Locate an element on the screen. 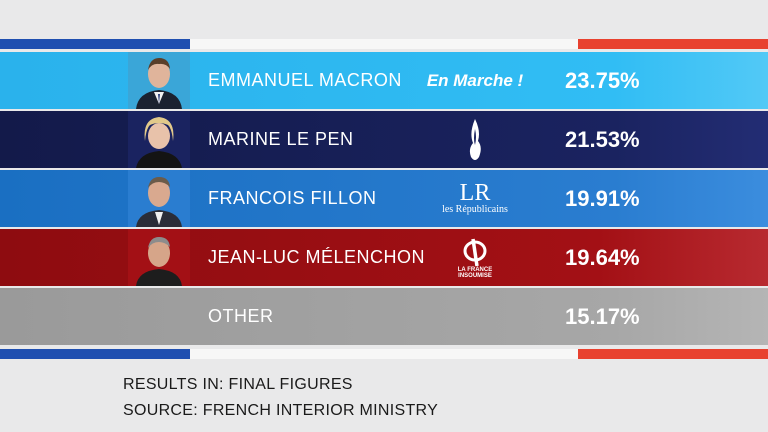  vote-percentage: 19.64% is located at coordinates (602, 257).